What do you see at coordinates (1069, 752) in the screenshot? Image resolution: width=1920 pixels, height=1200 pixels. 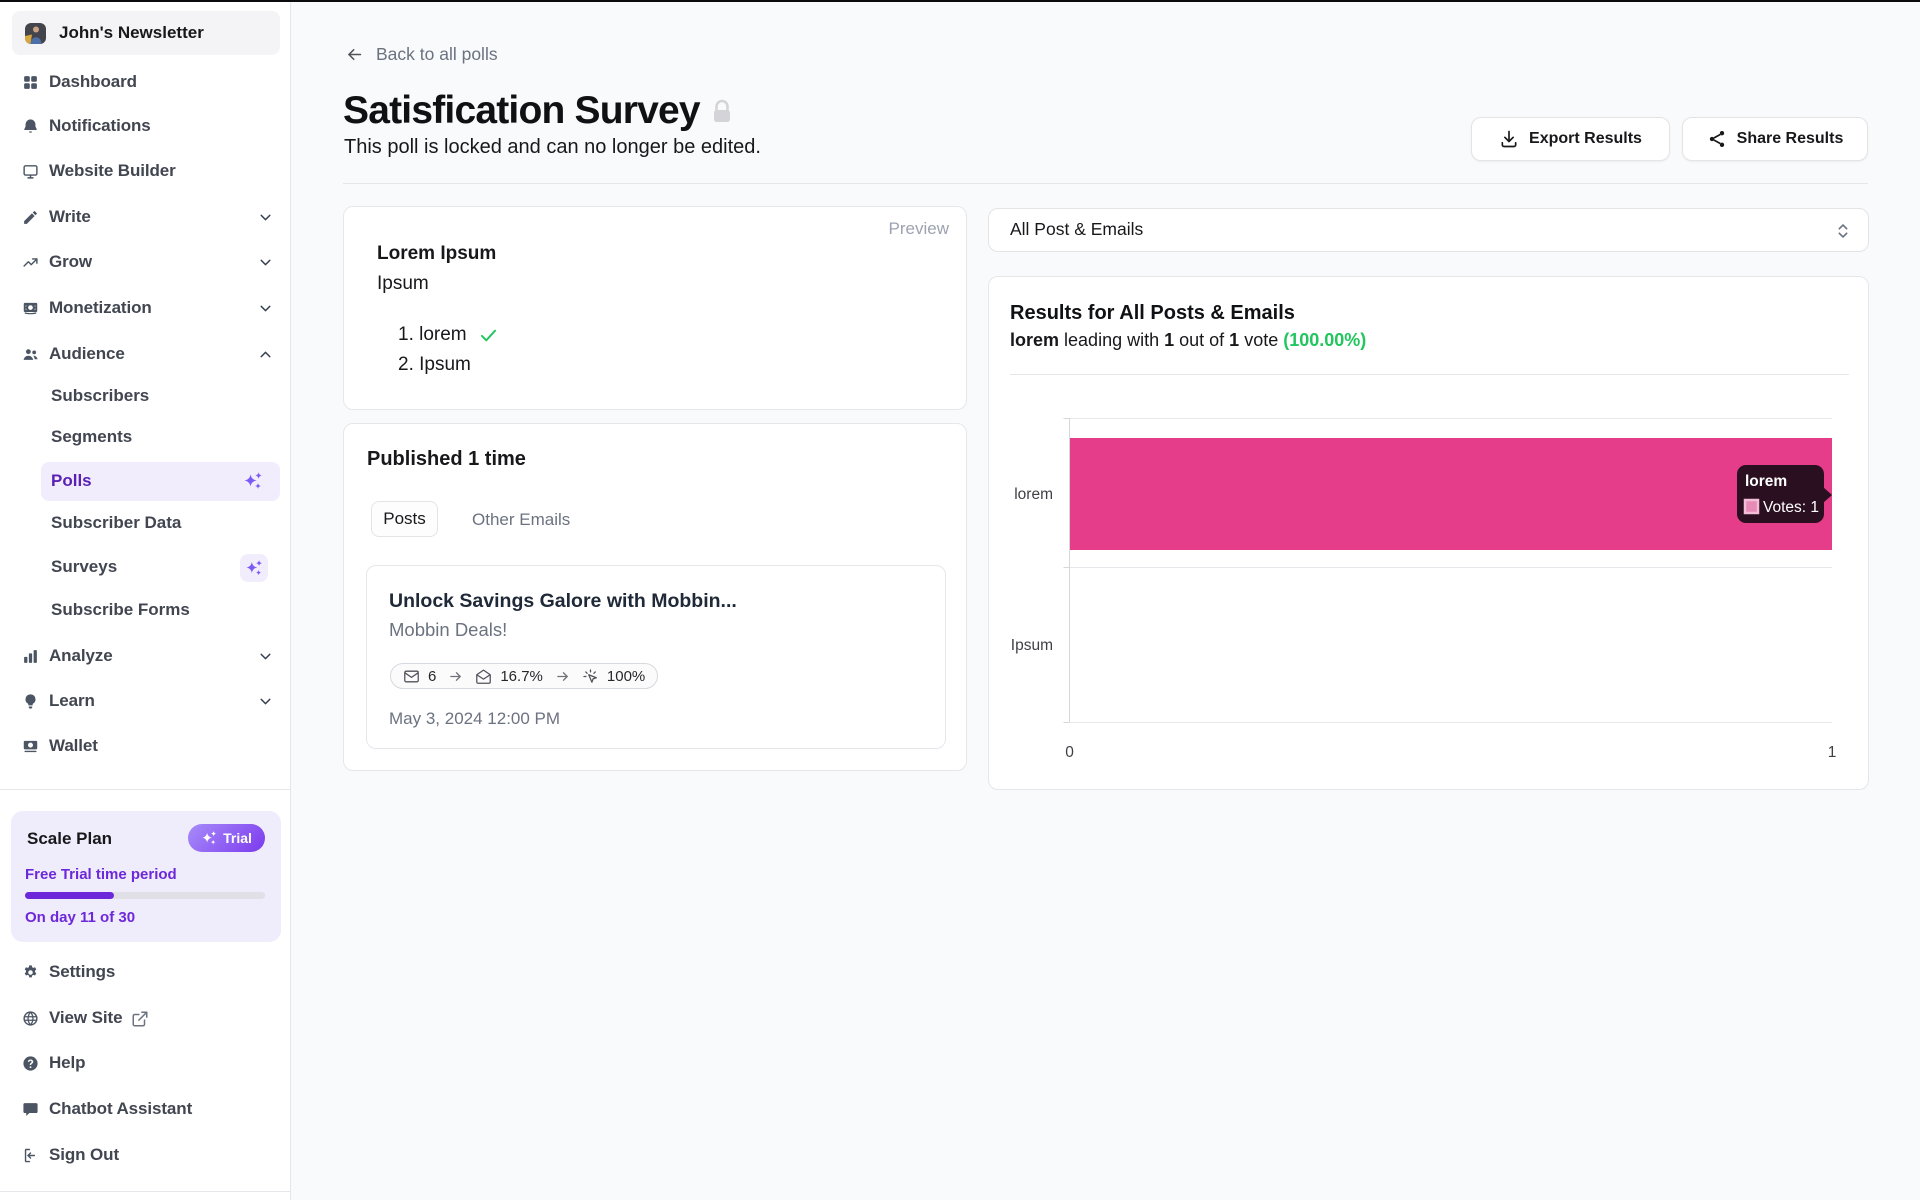 I see `svg-text: 0` at bounding box center [1069, 752].